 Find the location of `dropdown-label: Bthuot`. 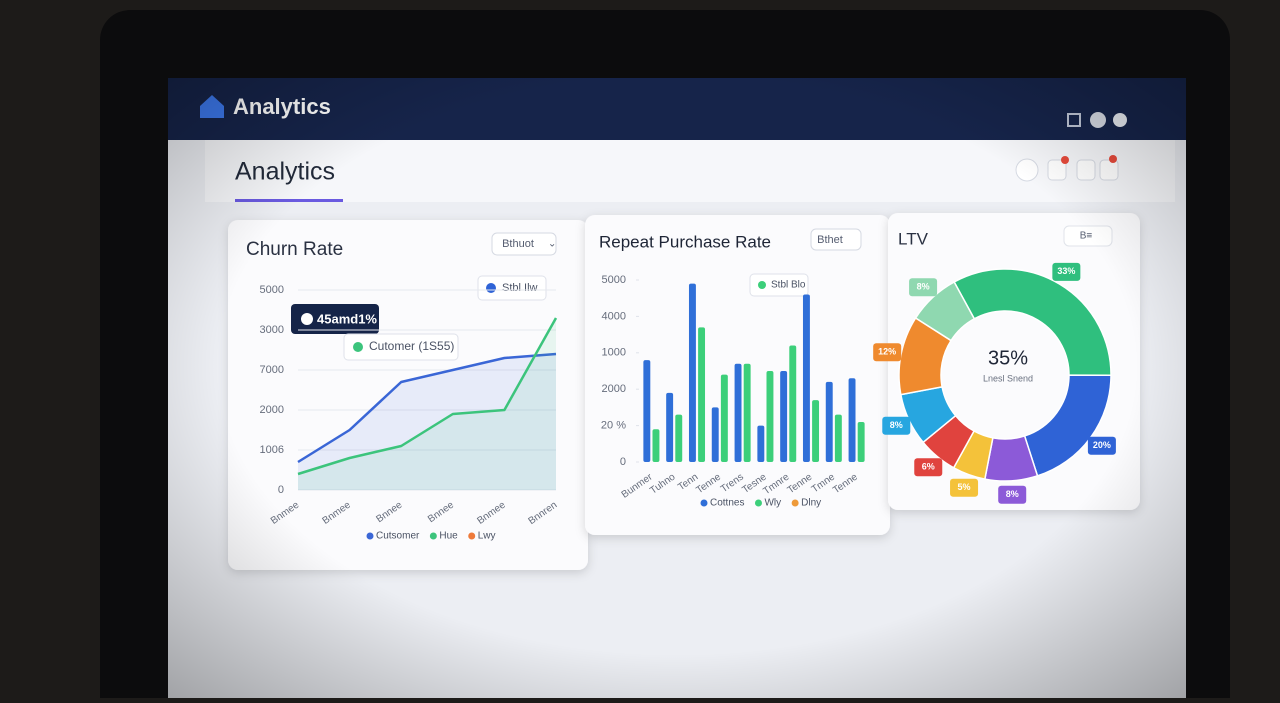

dropdown-label: Bthuot is located at coordinates (518, 244).